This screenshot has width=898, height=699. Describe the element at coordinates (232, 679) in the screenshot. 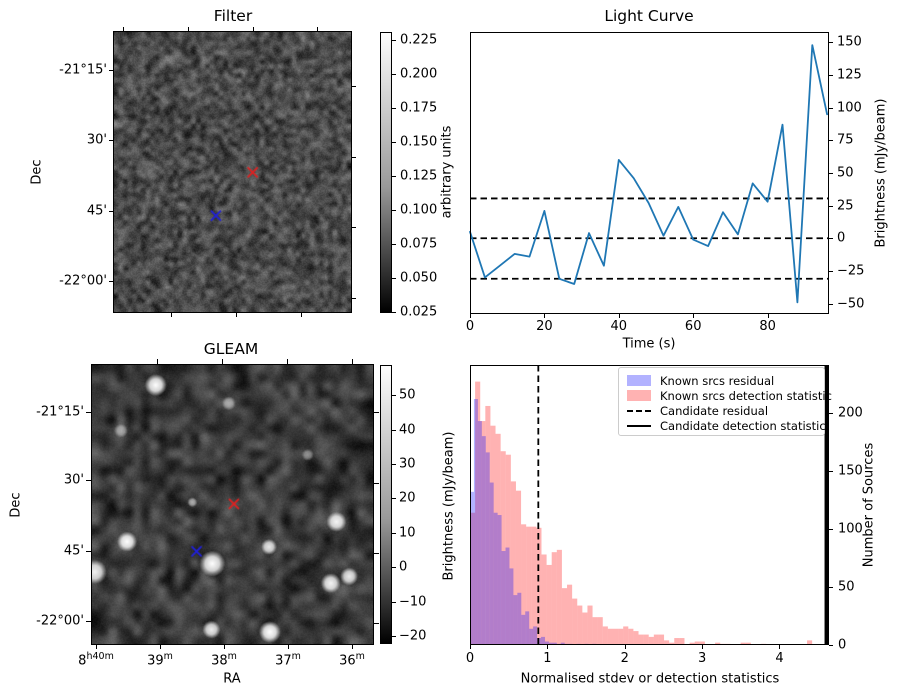

I see `gleam-xlabel: RA` at that location.